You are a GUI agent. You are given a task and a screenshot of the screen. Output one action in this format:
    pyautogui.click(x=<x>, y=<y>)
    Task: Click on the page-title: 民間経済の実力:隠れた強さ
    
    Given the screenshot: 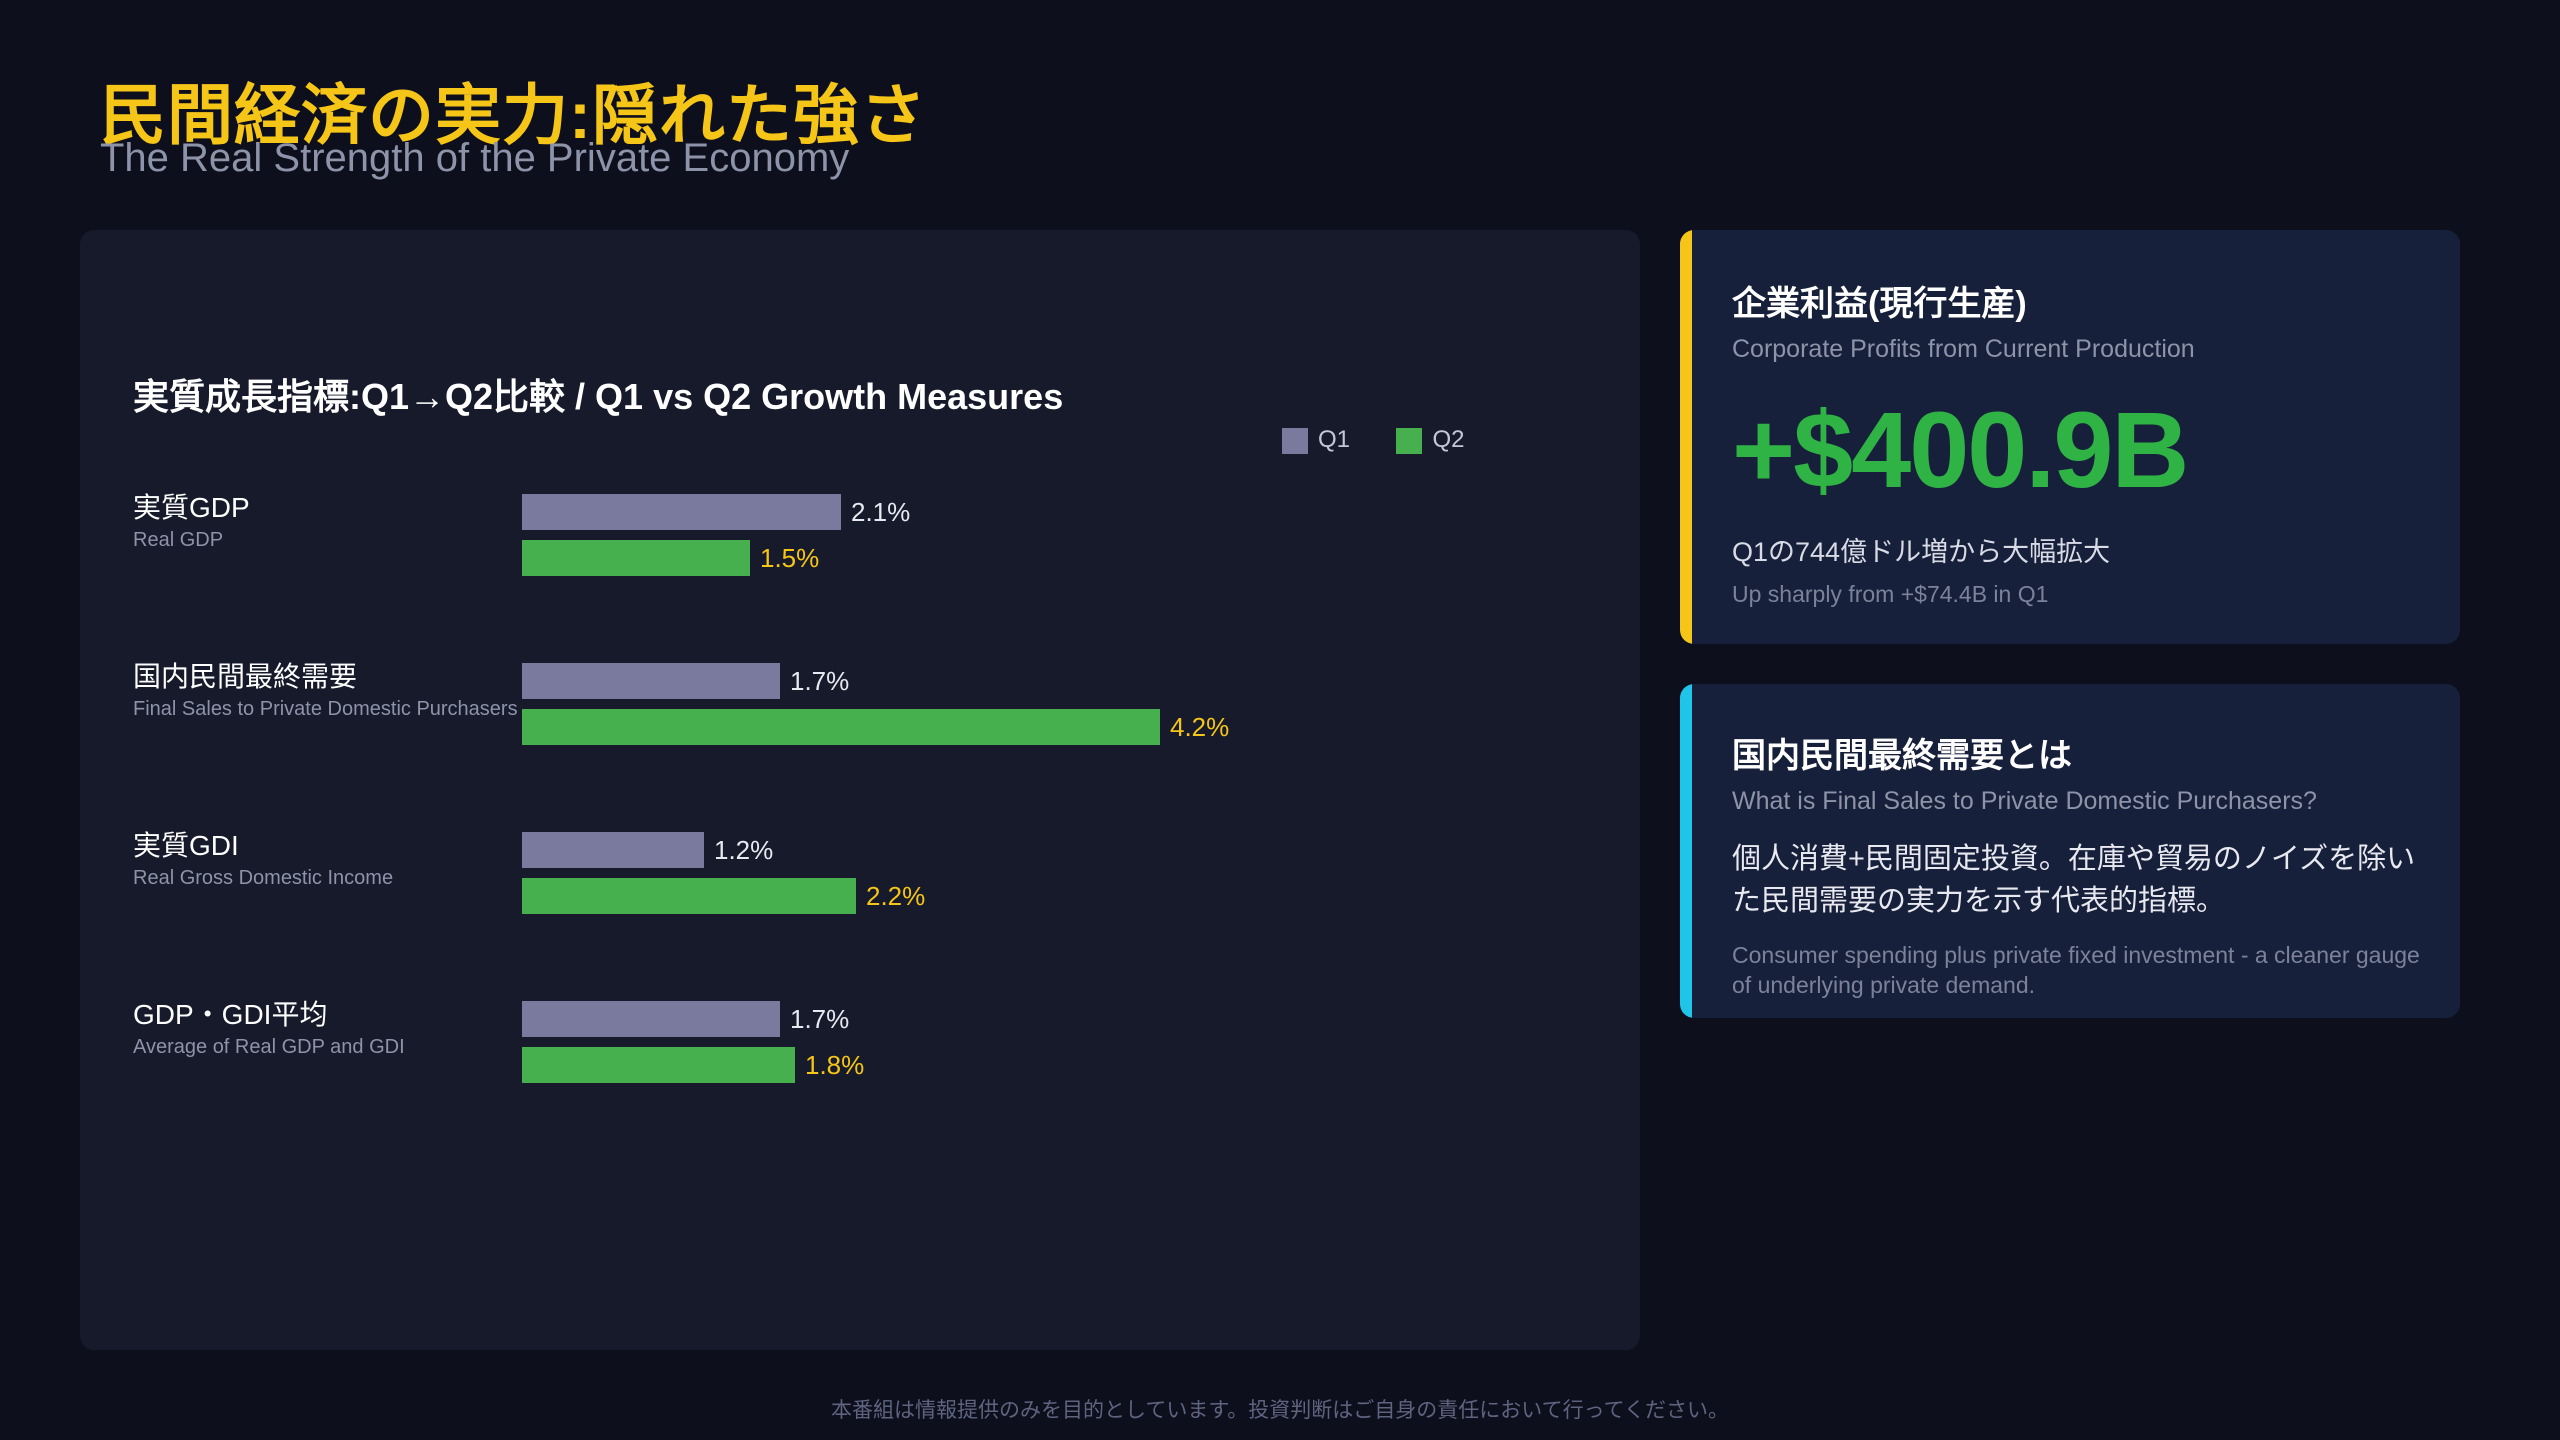 What is the action you would take?
    pyautogui.click(x=513, y=115)
    